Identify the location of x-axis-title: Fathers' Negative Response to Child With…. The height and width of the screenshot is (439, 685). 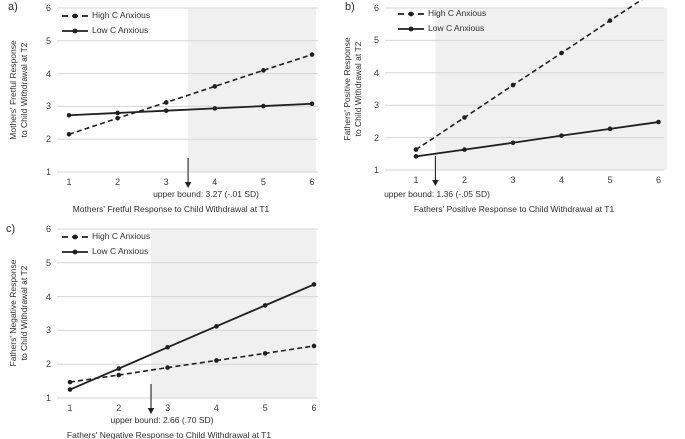
(169, 434).